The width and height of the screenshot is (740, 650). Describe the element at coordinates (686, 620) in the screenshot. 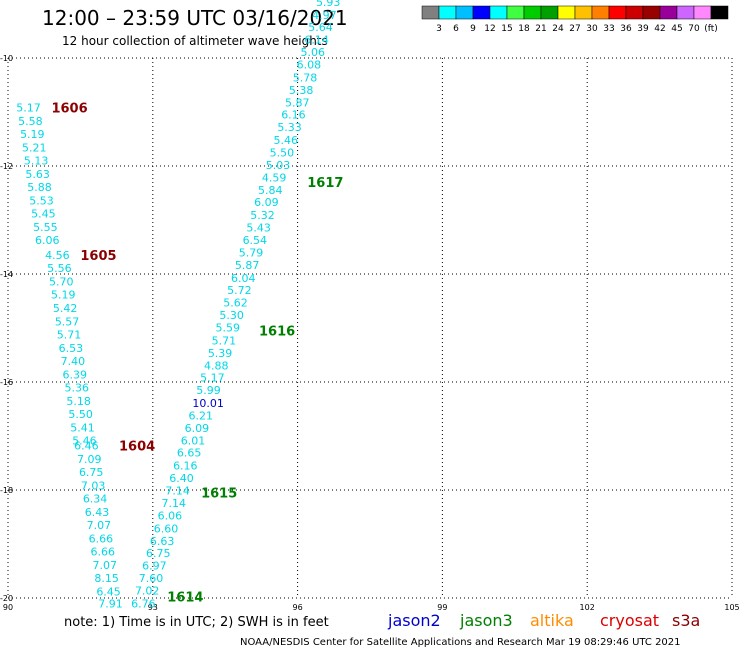

I see `satellite-legend-item: s3a` at that location.